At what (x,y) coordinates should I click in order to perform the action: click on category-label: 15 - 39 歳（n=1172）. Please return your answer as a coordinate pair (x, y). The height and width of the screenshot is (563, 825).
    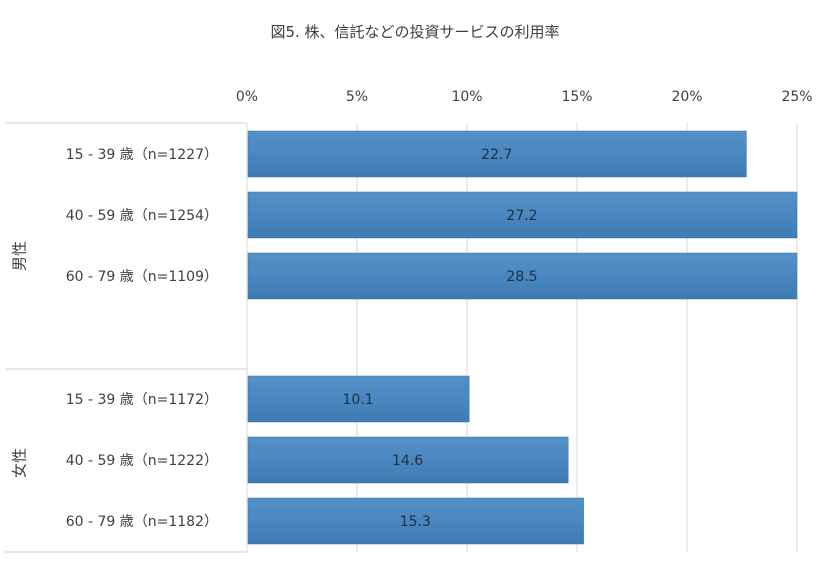
    Looking at the image, I should click on (142, 400).